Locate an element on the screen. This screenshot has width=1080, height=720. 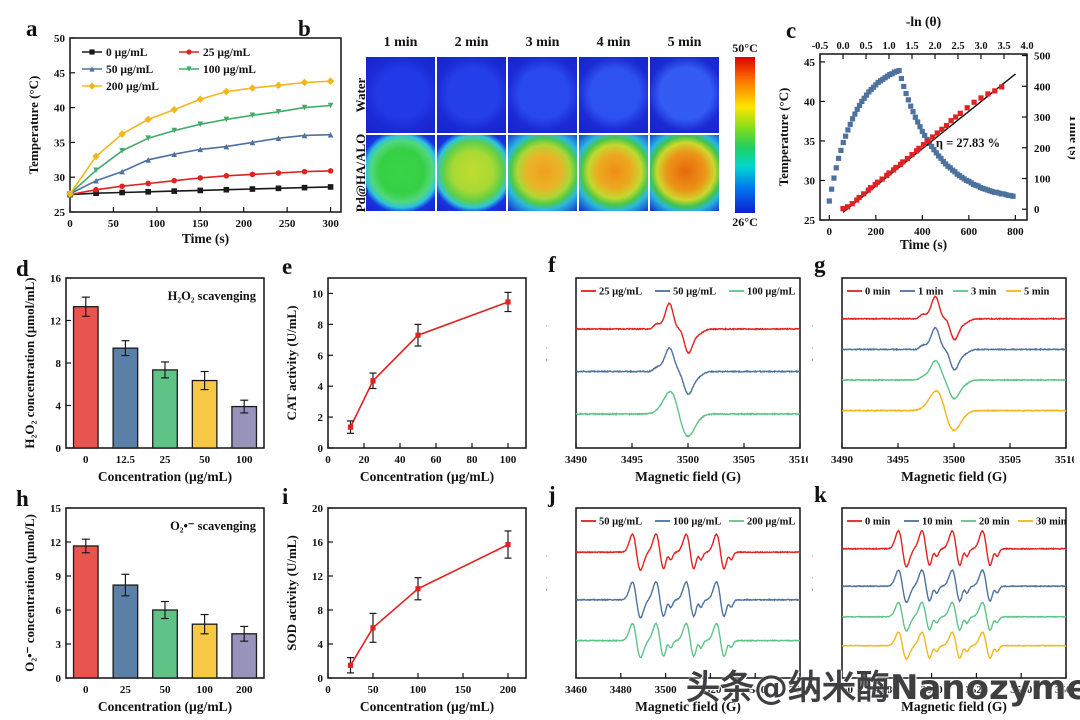
svg-text: 4.0 is located at coordinates (1026, 46).